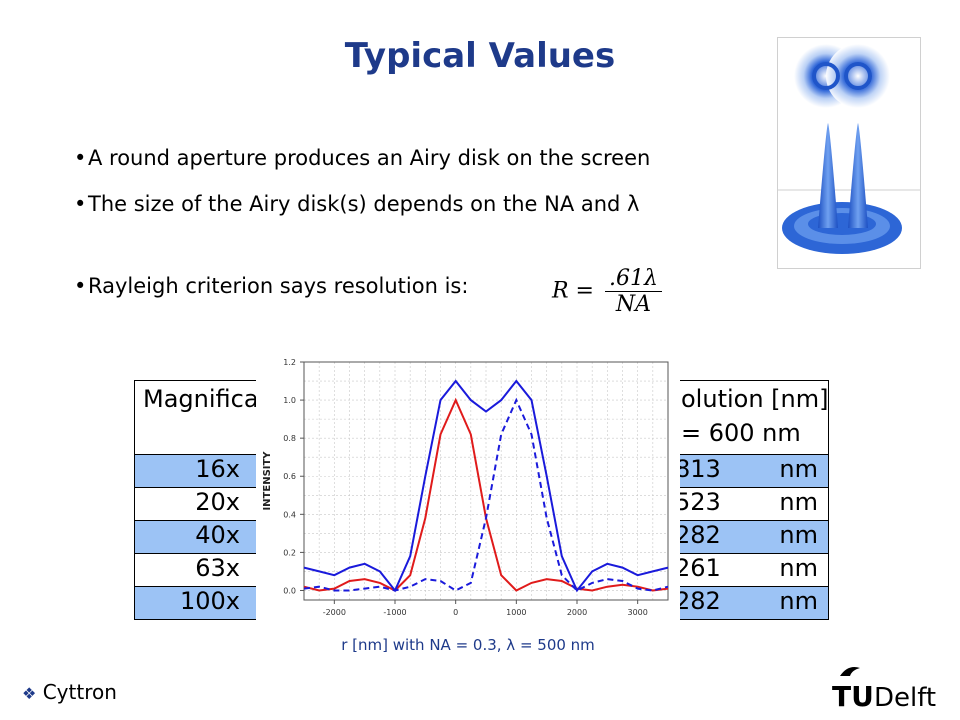 Image resolution: width=960 pixels, height=720 pixels. What do you see at coordinates (468, 645) in the screenshot?
I see `x-axis-label: r [nm] with NA = 0.3, λ = 500 nm` at bounding box center [468, 645].